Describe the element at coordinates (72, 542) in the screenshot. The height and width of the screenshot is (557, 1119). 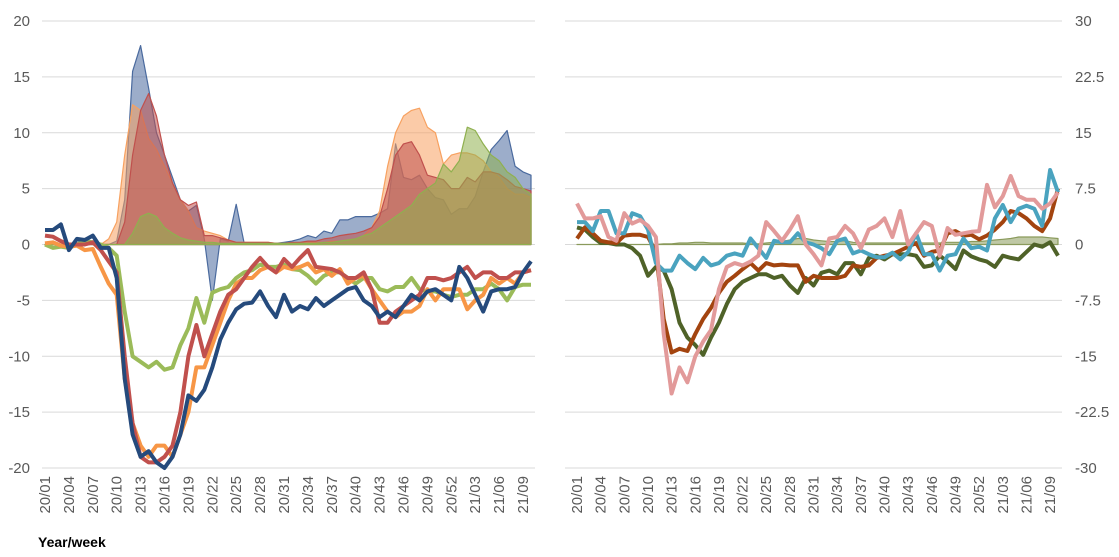
I see `x-axis-title: Year/week` at that location.